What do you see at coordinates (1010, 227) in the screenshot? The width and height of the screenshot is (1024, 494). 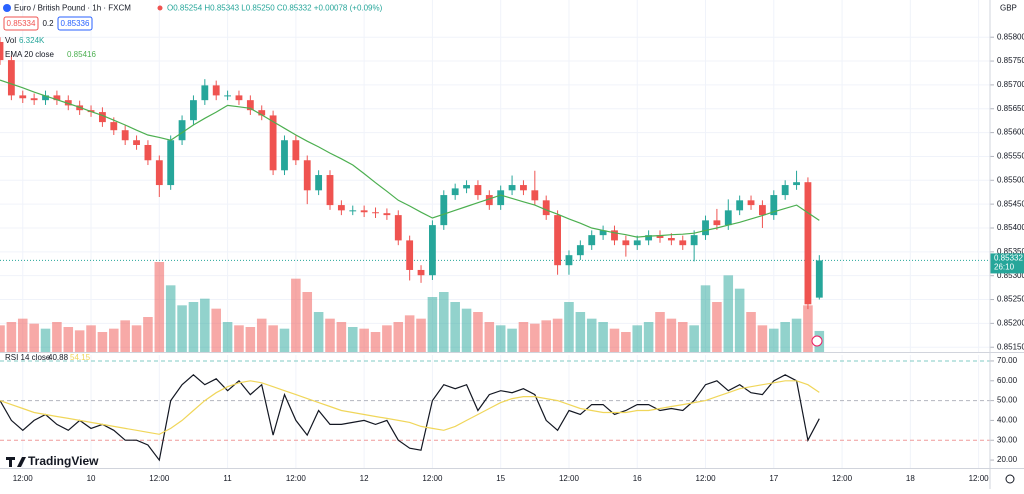 I see `y-tick-label: 0.85400` at bounding box center [1010, 227].